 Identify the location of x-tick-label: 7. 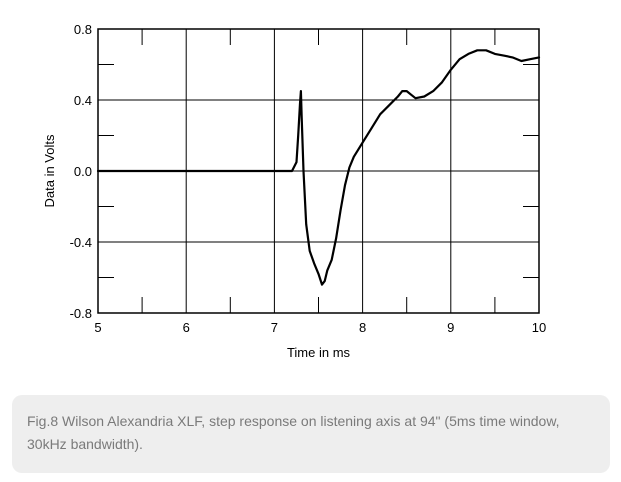
(274, 327).